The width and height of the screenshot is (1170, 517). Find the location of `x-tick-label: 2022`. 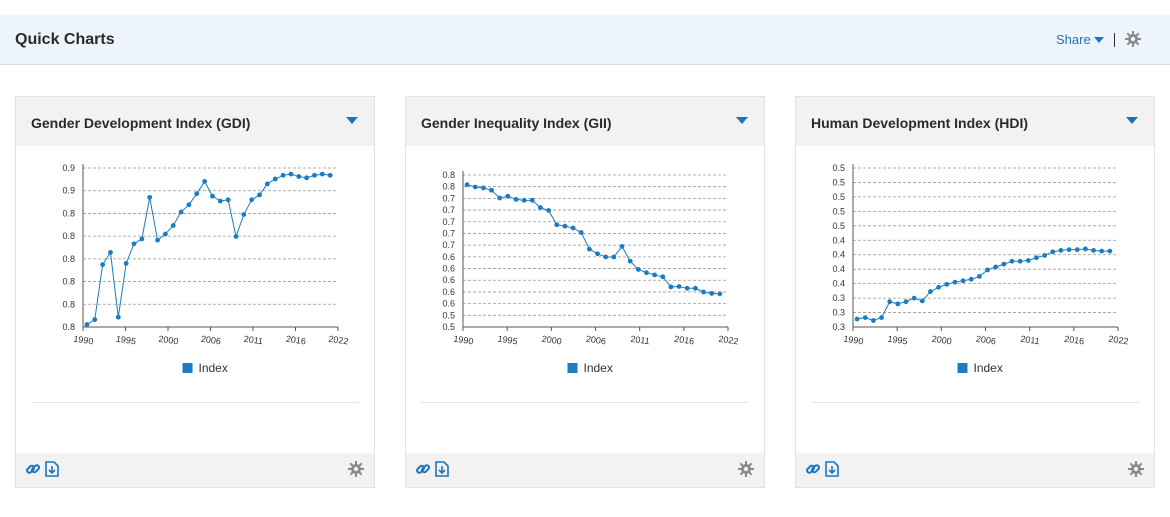

x-tick-label: 2022 is located at coordinates (1118, 340).